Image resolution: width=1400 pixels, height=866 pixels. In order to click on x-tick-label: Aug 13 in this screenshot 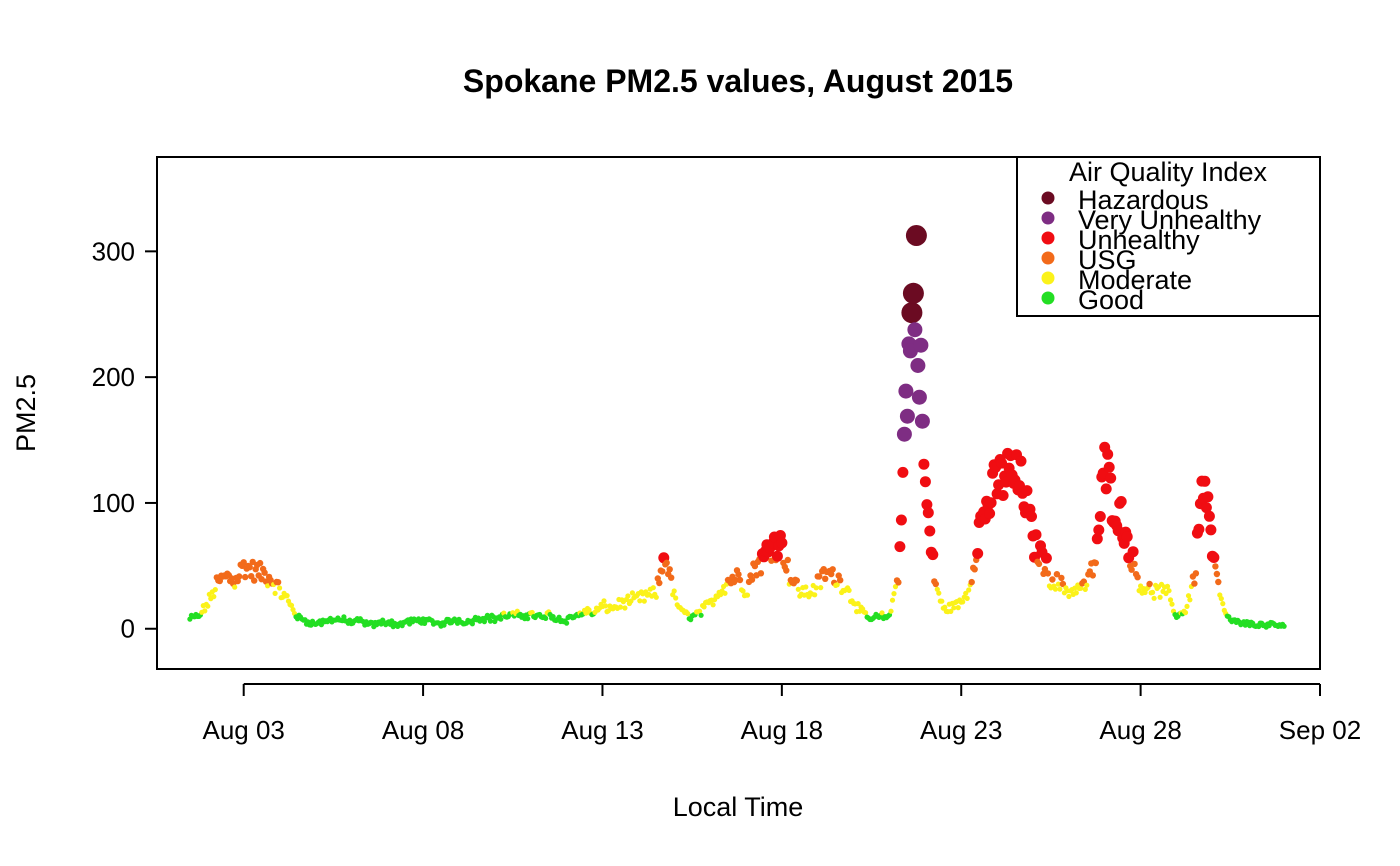, I will do `click(602, 730)`.